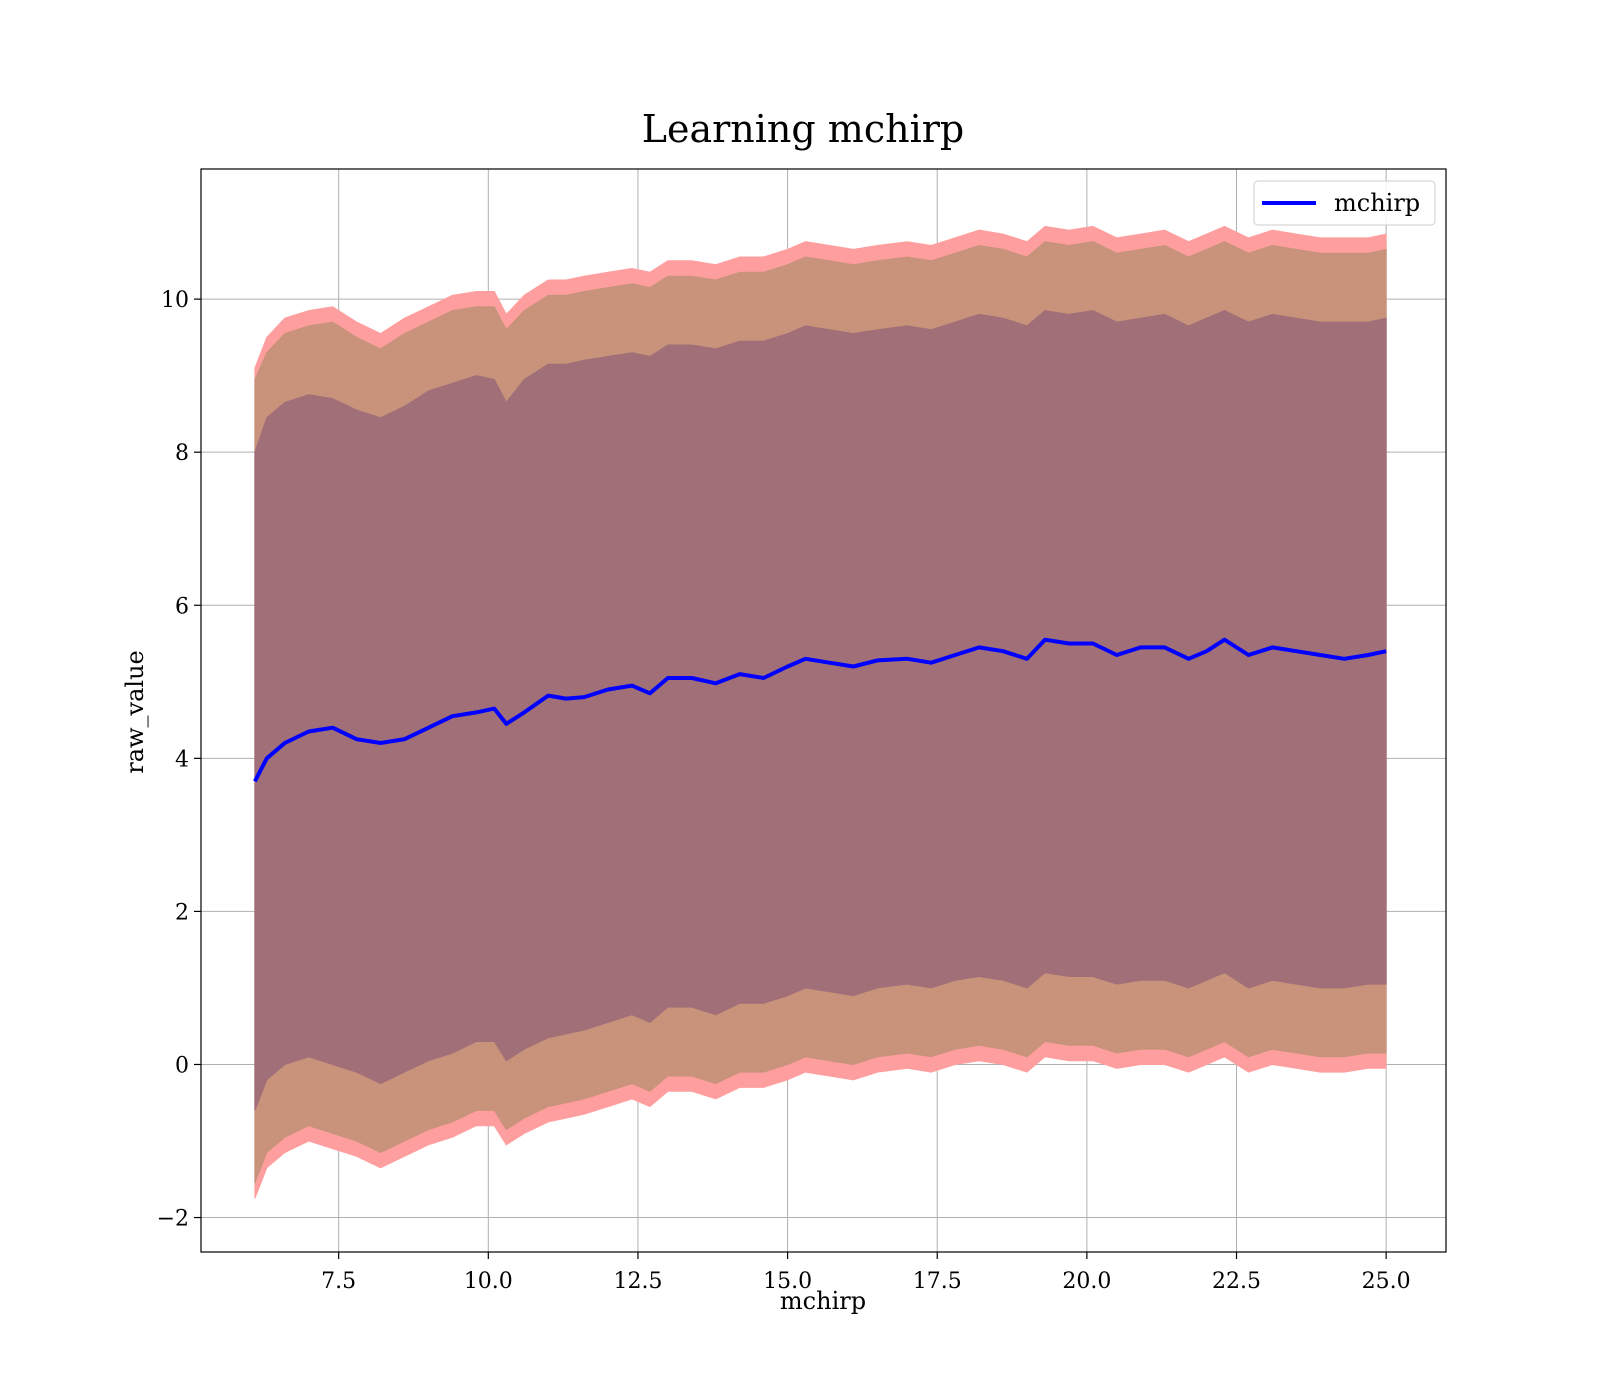 The width and height of the screenshot is (1600, 1400). I want to click on series-line-mchirp, so click(820, 710).